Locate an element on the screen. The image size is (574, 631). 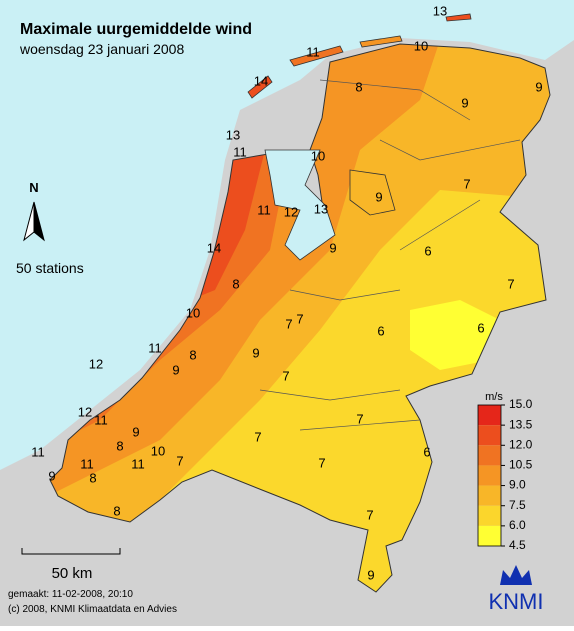
legend-label: 13.5 is located at coordinates (521, 424).